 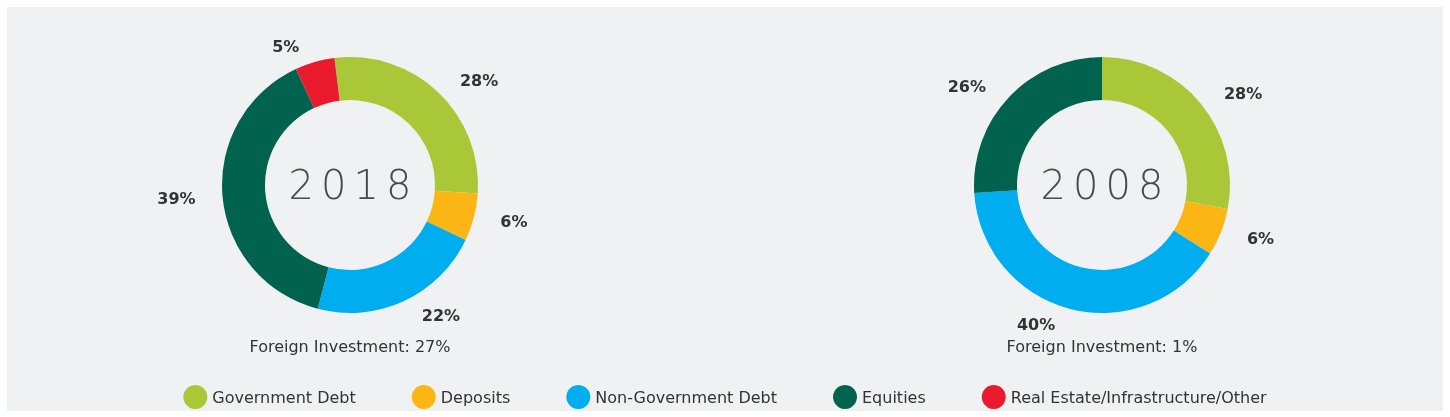 What do you see at coordinates (1139, 397) in the screenshot?
I see `legend-label: Real Estate/Infrastructure/Other` at bounding box center [1139, 397].